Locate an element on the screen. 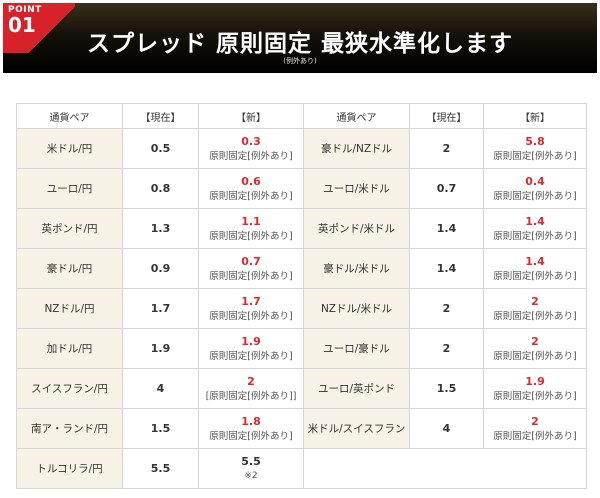 This screenshot has height=498, width=600. banner: POINT 01 スプレッド 原則固定 最狭水準化します (例外あり) is located at coordinates (300, 38).